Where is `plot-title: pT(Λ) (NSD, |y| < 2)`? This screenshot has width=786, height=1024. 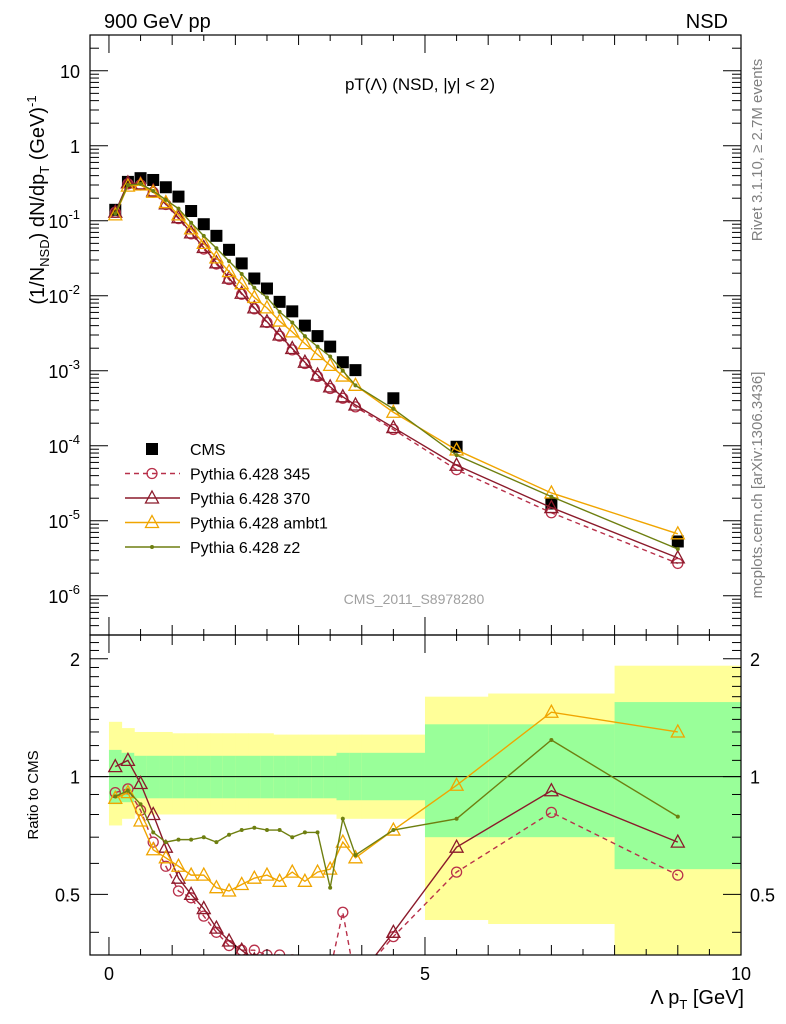
plot-title: pT(Λ) (NSD, |y| < 2) is located at coordinates (420, 84).